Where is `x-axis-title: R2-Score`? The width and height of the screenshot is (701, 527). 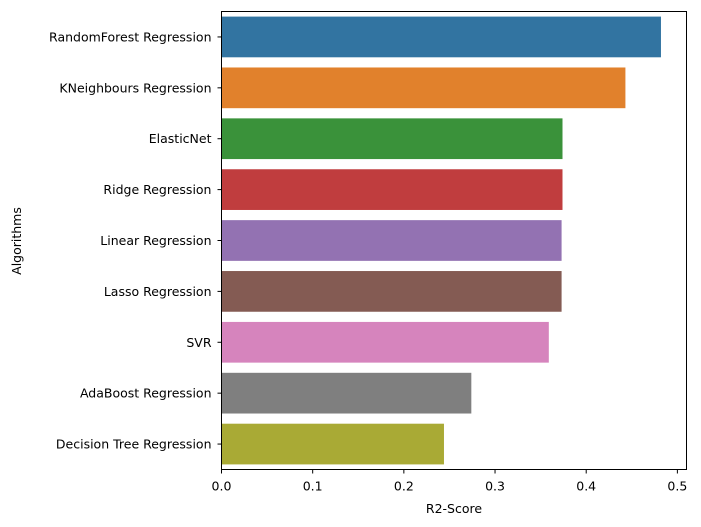 x-axis-title: R2-Score is located at coordinates (454, 508).